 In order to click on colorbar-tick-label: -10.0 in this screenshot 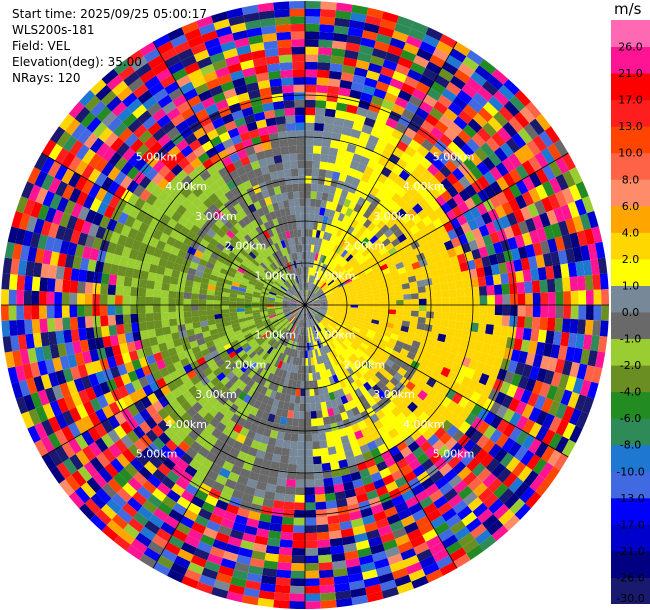, I will do `click(630, 471)`.